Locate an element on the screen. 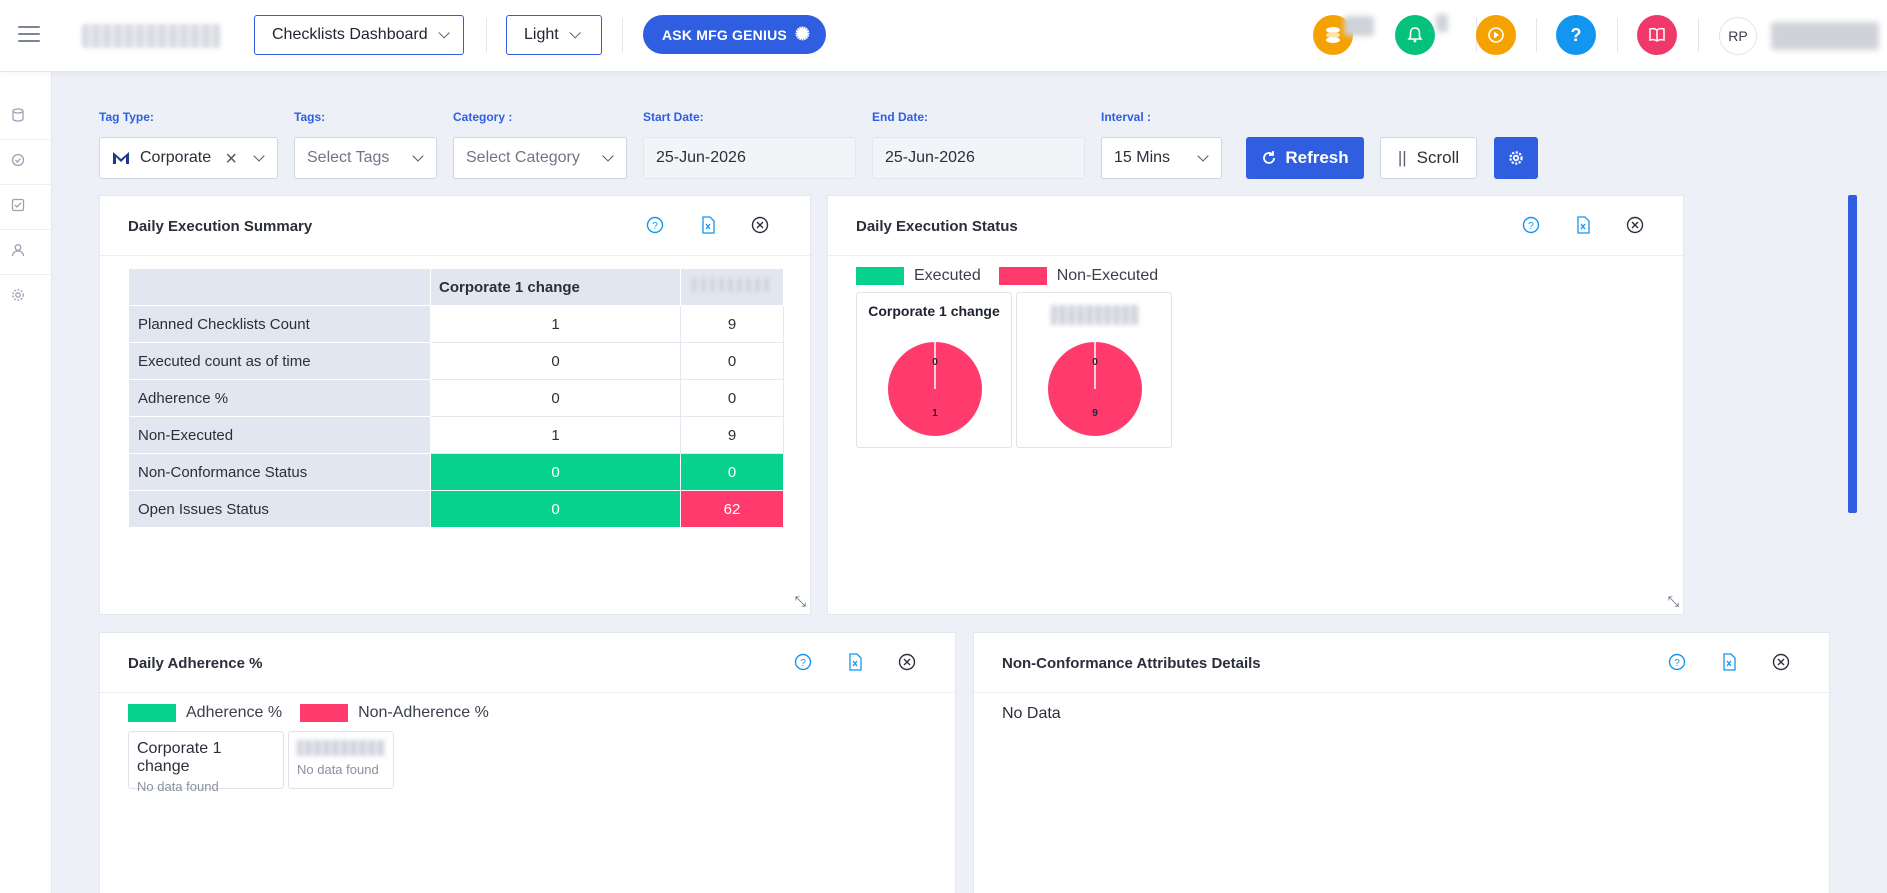 The width and height of the screenshot is (1887, 893). legend-label: Non-Executed is located at coordinates (1107, 275).